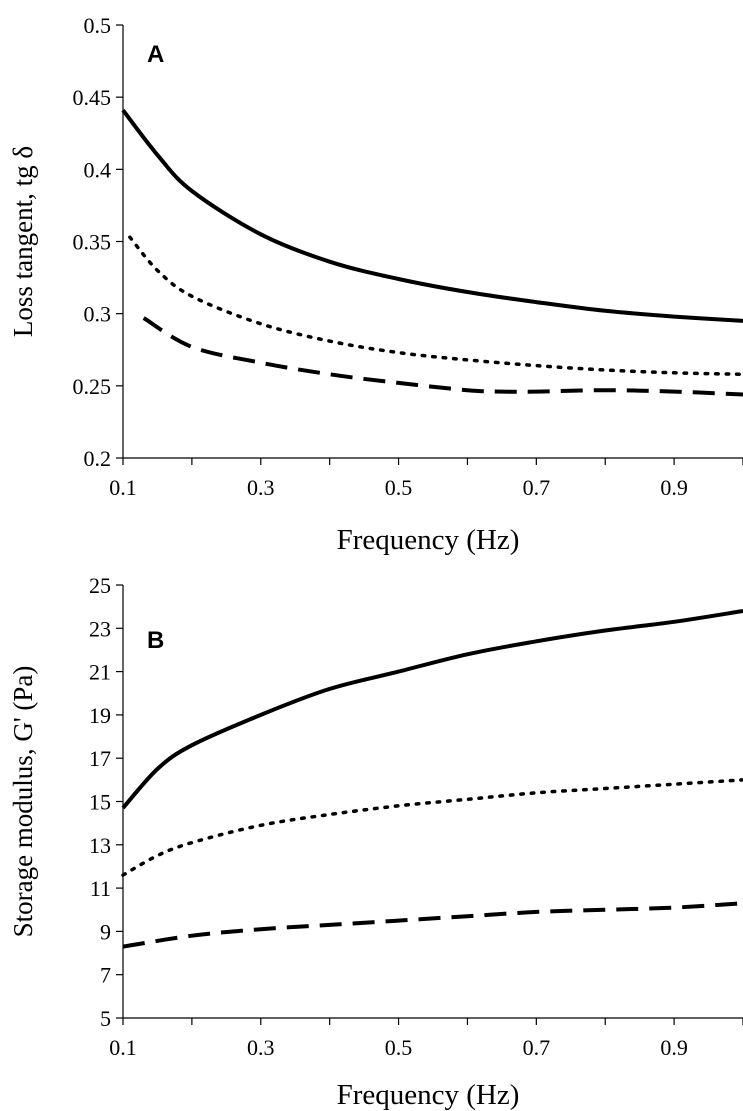 The height and width of the screenshot is (1111, 743). What do you see at coordinates (100, 888) in the screenshot?
I see `y-tick-label: 11` at bounding box center [100, 888].